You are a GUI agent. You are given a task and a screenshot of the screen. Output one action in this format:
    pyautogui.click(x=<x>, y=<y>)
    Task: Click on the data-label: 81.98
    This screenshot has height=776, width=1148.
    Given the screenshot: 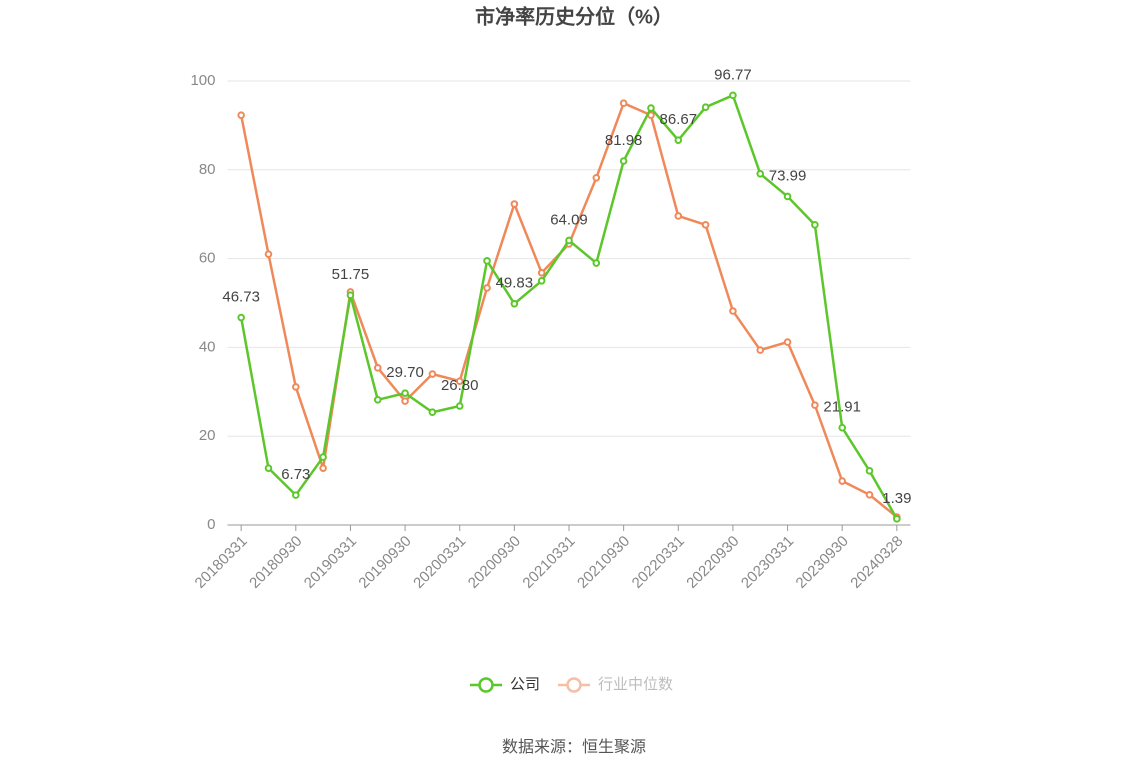 What is the action you would take?
    pyautogui.click(x=624, y=140)
    